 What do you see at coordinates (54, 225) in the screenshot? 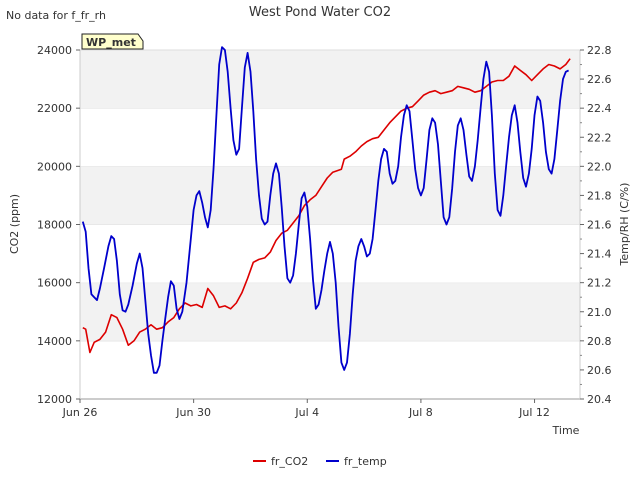
I see `y-tick-label-left: 18000` at bounding box center [54, 225].